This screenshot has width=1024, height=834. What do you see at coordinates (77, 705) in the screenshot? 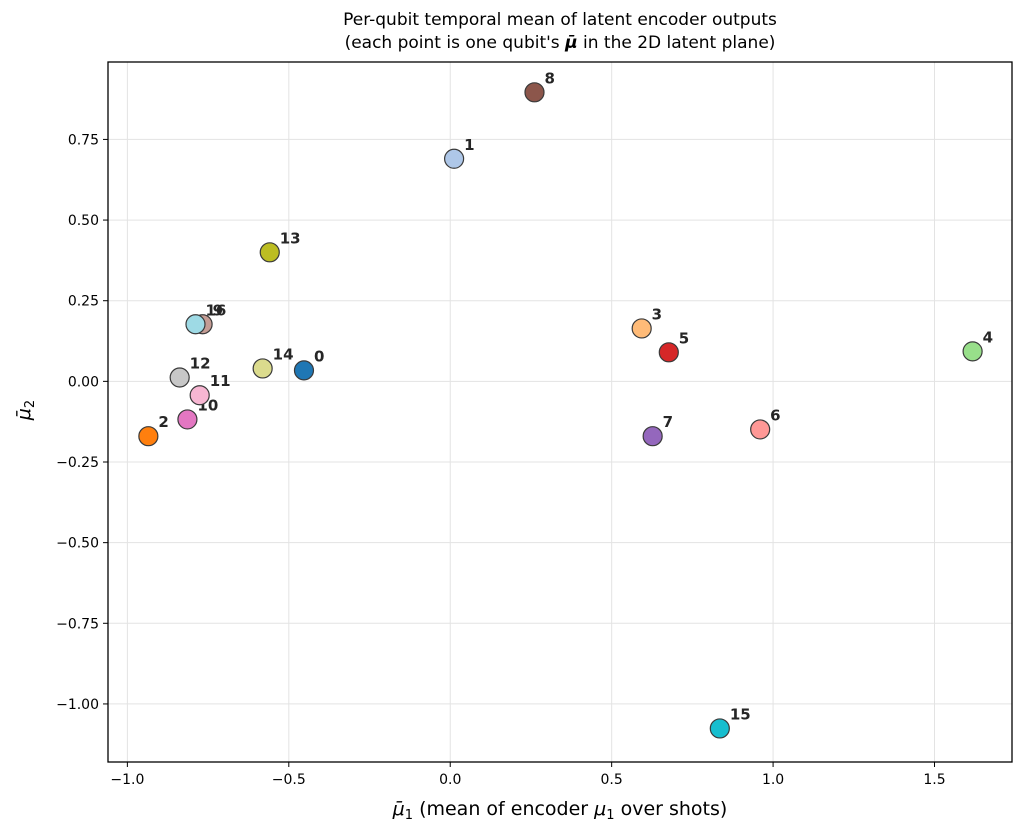
I see `y-tick-label: −1.00` at bounding box center [77, 705].